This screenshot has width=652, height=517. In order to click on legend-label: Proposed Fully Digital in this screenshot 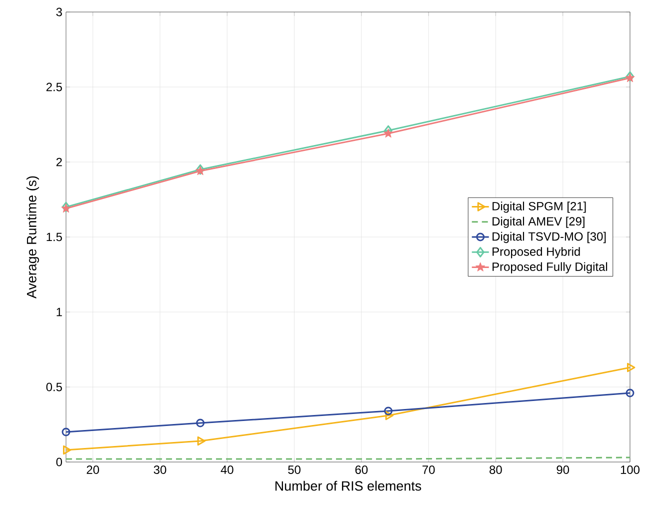, I will do `click(550, 268)`.